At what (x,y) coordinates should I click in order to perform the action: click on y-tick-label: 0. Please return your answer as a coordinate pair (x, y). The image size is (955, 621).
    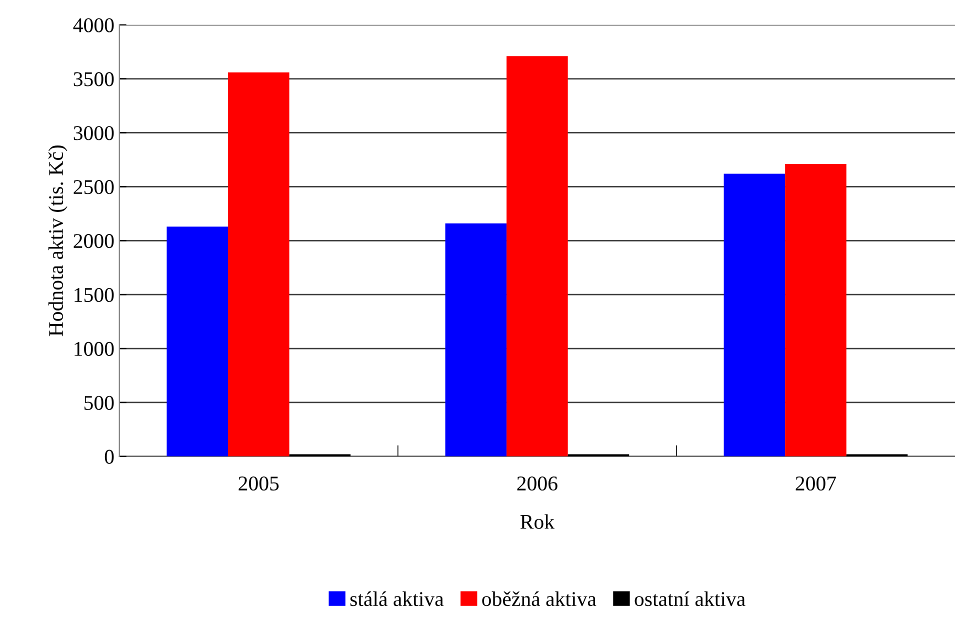
    Looking at the image, I should click on (109, 457).